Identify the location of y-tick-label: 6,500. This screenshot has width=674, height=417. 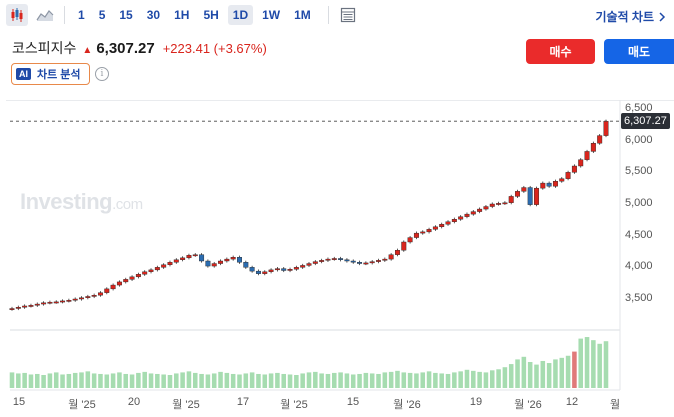
(639, 108).